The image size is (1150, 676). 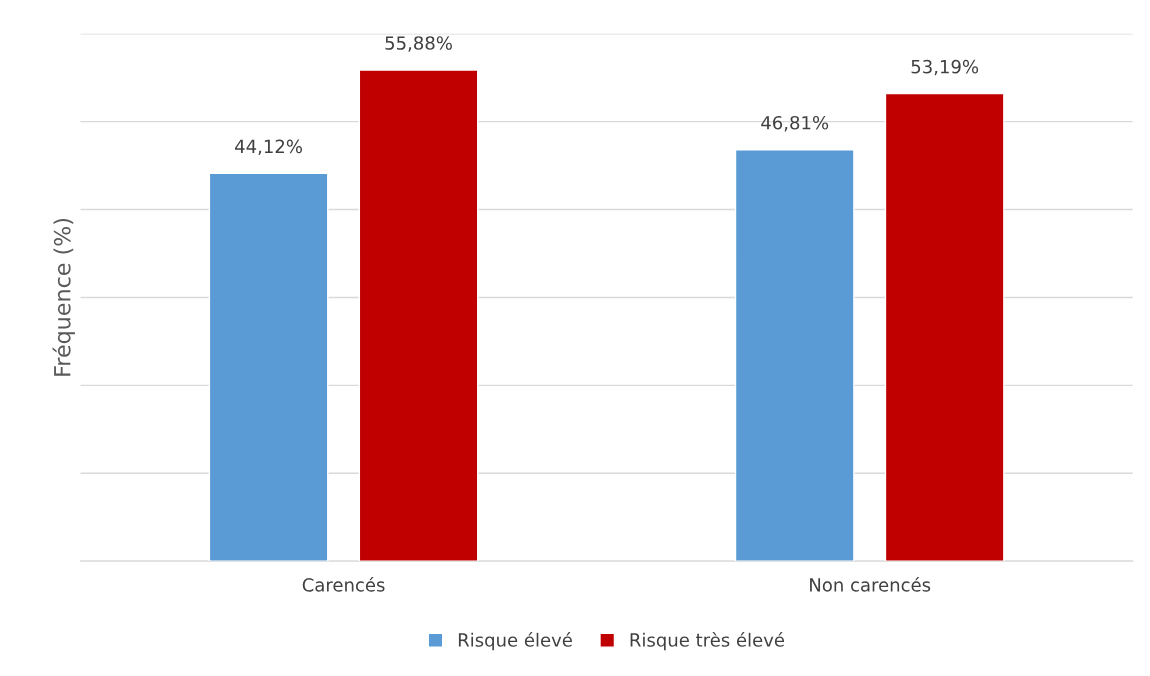 I want to click on data-label: 46,81%, so click(x=795, y=123).